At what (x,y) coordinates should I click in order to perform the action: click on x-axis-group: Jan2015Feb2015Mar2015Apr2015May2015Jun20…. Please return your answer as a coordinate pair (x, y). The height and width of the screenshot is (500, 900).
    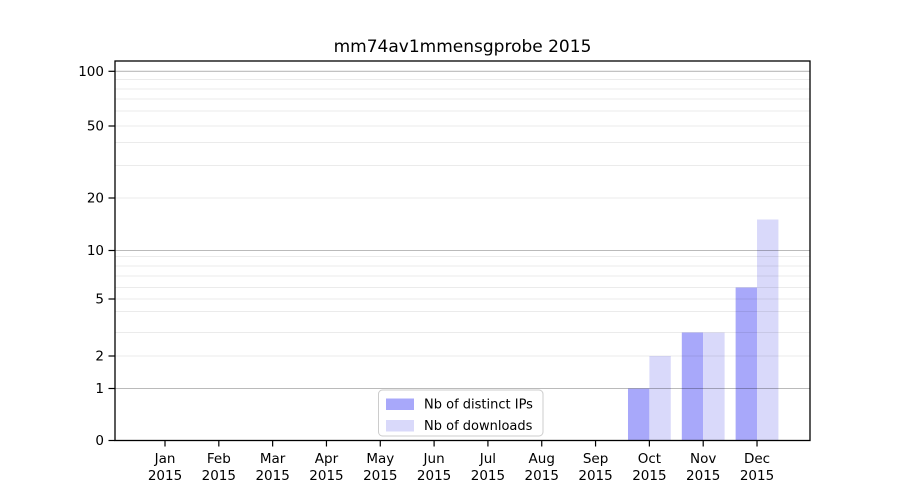
    Looking at the image, I should click on (461, 462).